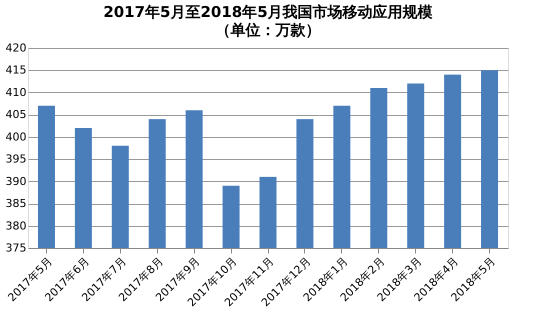 The height and width of the screenshot is (333, 550). Describe the element at coordinates (268, 30) in the screenshot. I see `chart-subtitle: （单位：万款）` at that location.